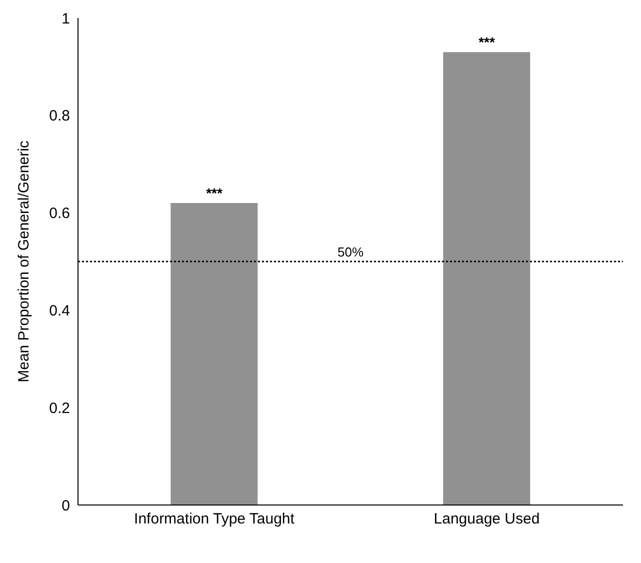  What do you see at coordinates (350, 252) in the screenshot?
I see `ref-line-label: 50%` at bounding box center [350, 252].